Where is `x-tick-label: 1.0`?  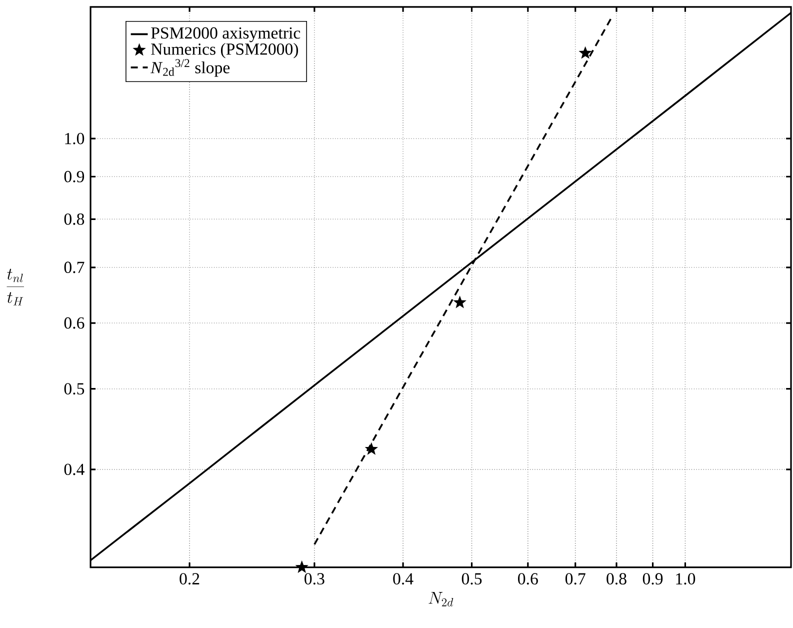
x-tick-label: 1.0 is located at coordinates (686, 579).